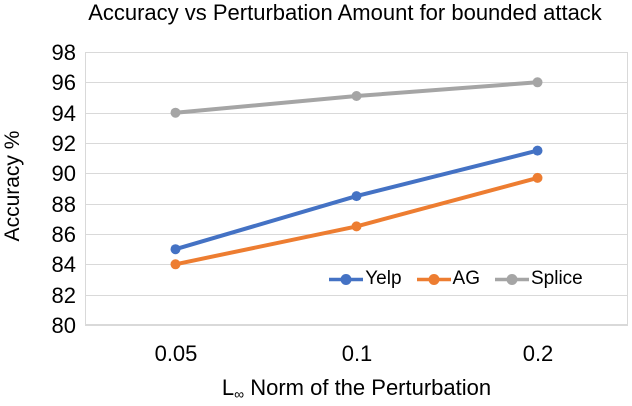 The width and height of the screenshot is (632, 406). I want to click on legend: Yelp AG Splice, so click(456, 279).